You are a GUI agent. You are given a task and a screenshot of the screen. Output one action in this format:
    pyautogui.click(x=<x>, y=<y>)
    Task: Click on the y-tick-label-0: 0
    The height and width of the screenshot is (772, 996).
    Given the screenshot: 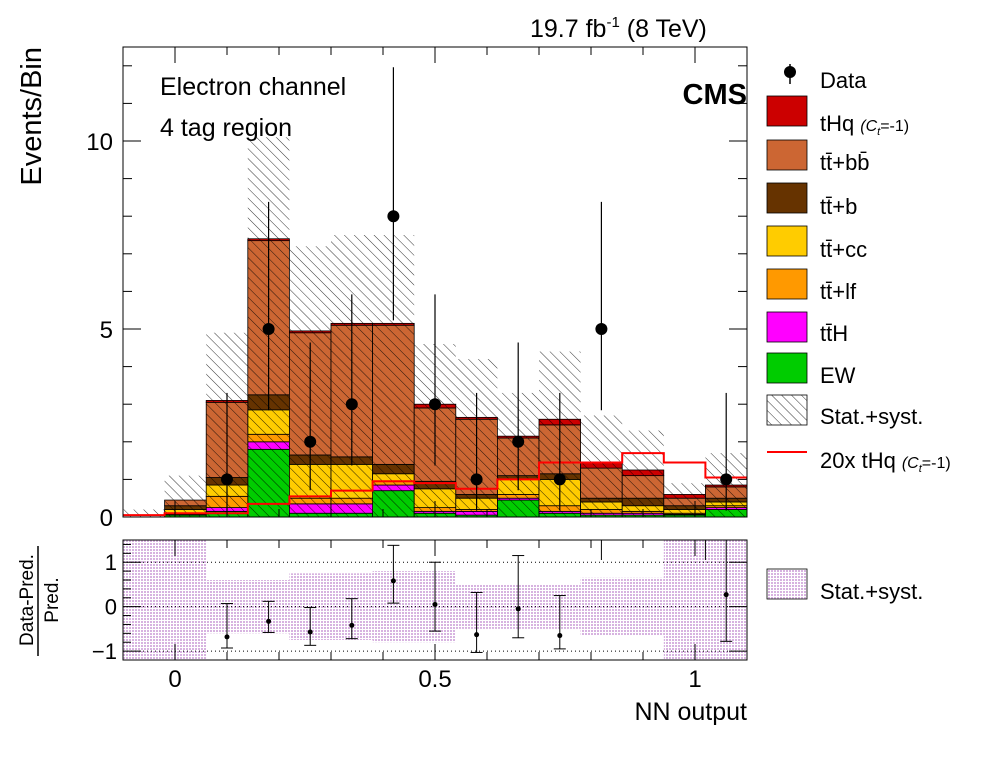 What is the action you would take?
    pyautogui.click(x=106, y=518)
    